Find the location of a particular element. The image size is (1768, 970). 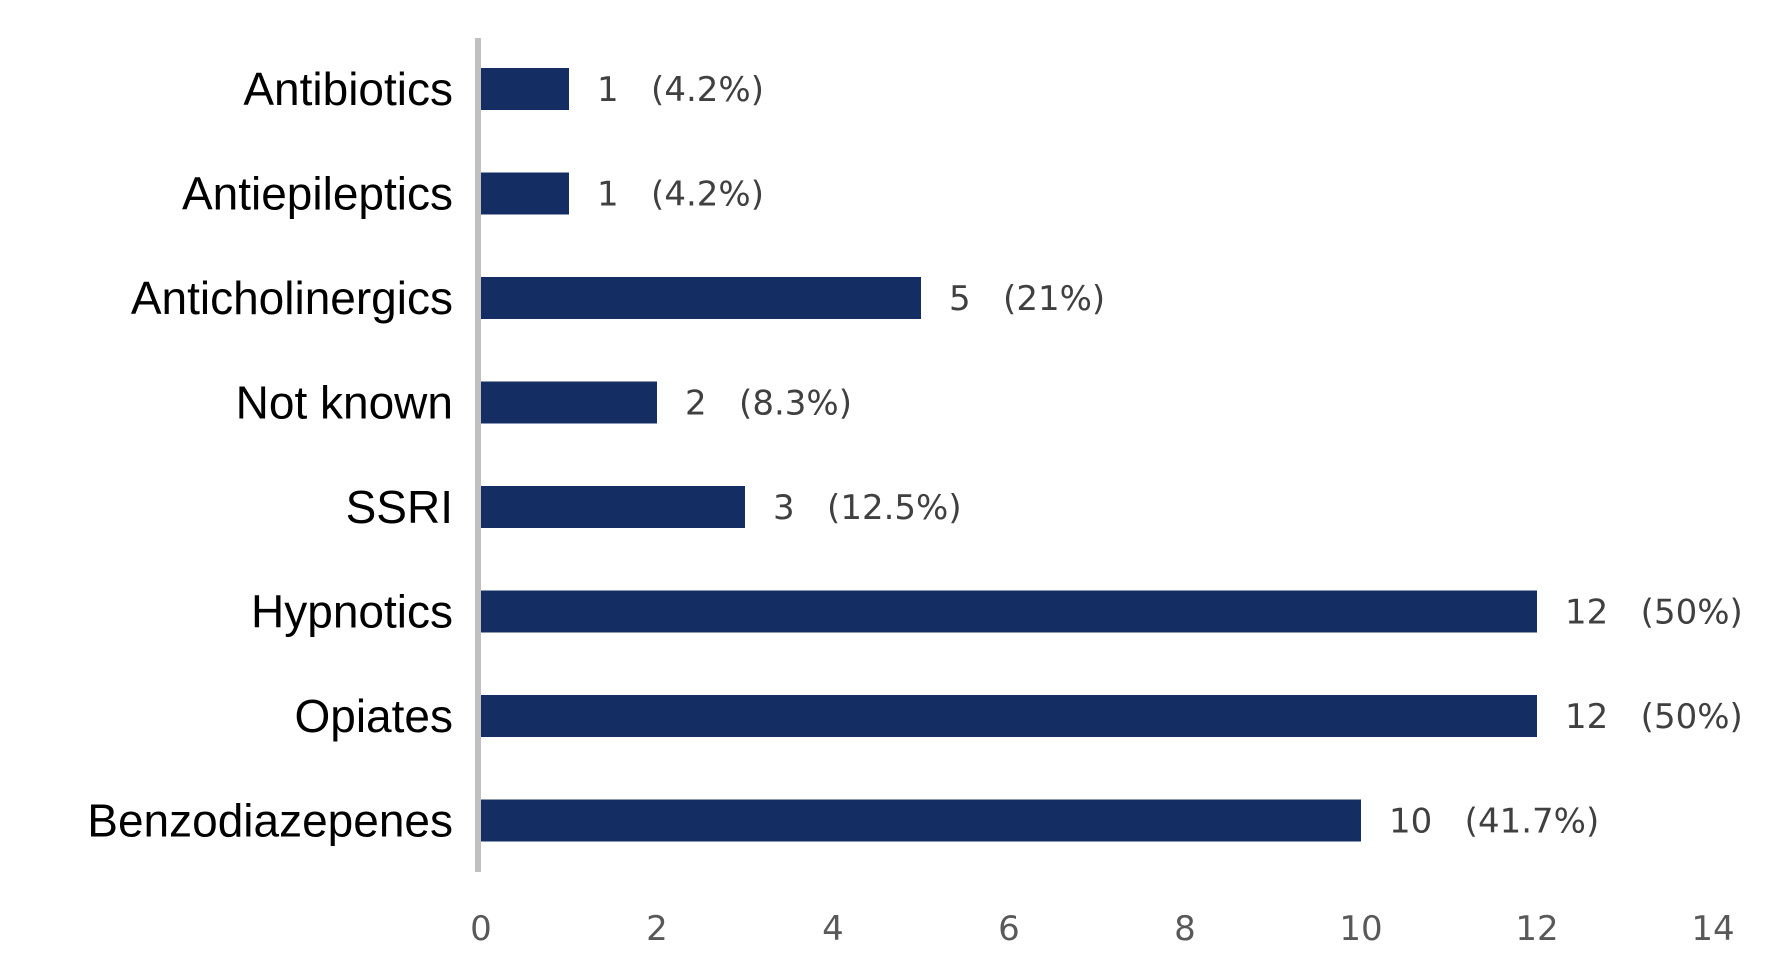

x-tick-label-2: 2 is located at coordinates (657, 929).